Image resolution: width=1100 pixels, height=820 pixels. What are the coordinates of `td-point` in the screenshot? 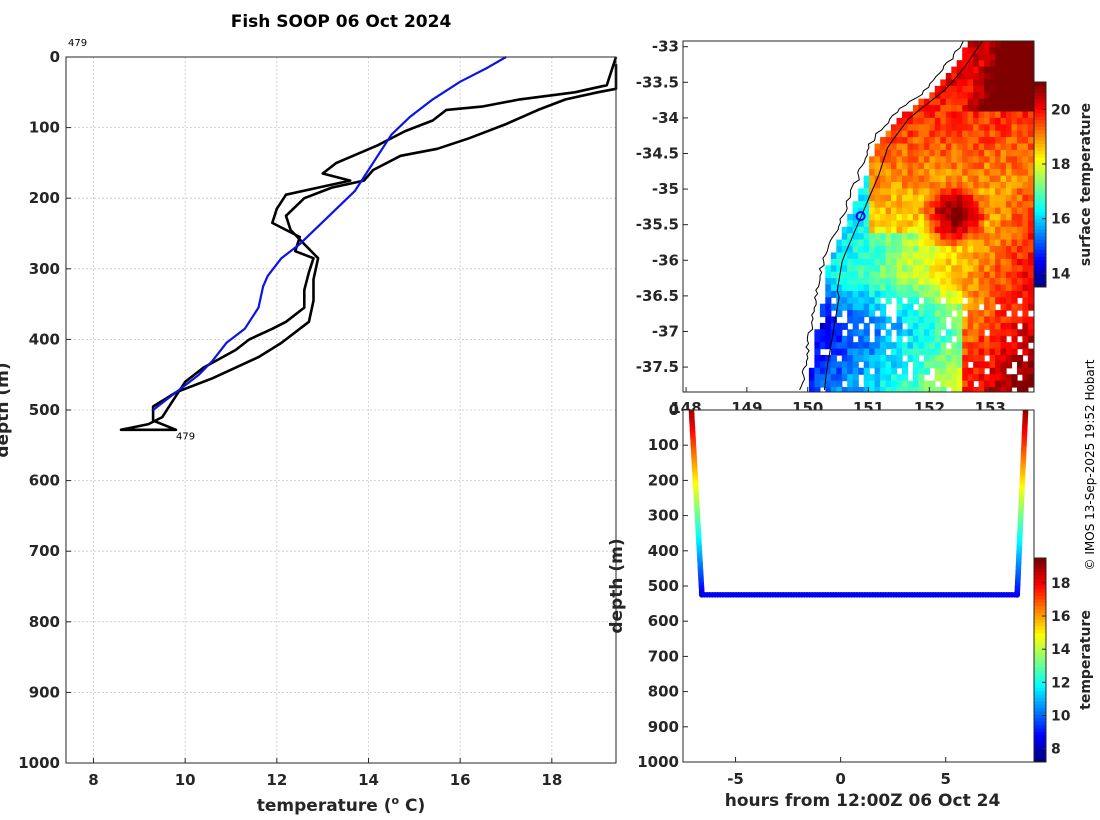 It's located at (1025, 411).